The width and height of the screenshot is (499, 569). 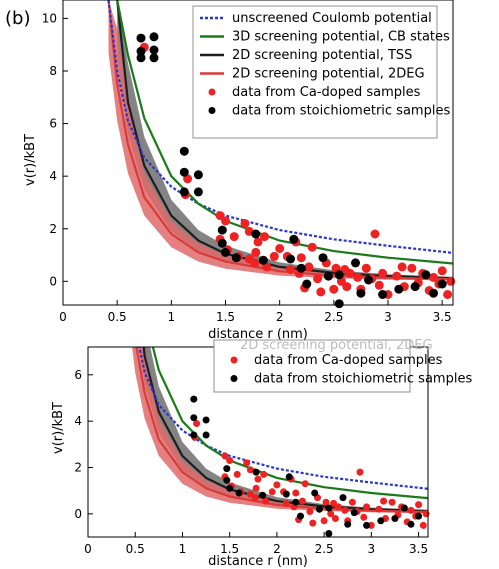 I want to click on x-tick-label: 1, so click(x=183, y=549).